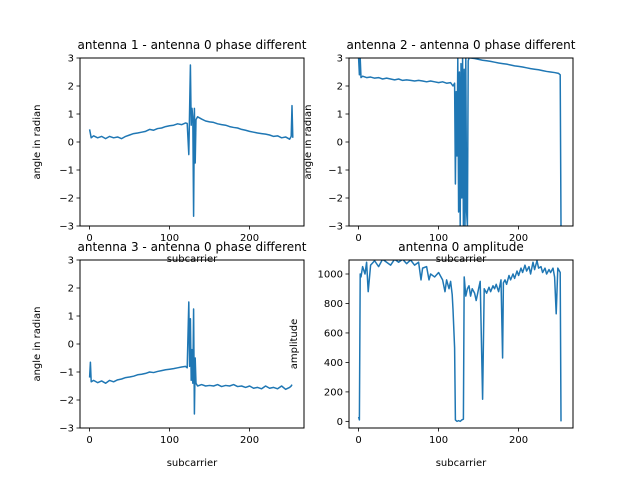  Describe the element at coordinates (358, 440) in the screenshot. I see `subplot-4-xtick-label: 0` at that location.